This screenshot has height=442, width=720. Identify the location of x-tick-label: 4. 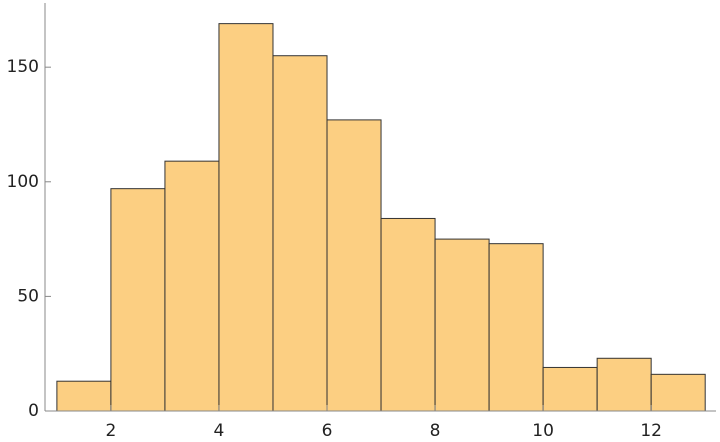
(219, 431).